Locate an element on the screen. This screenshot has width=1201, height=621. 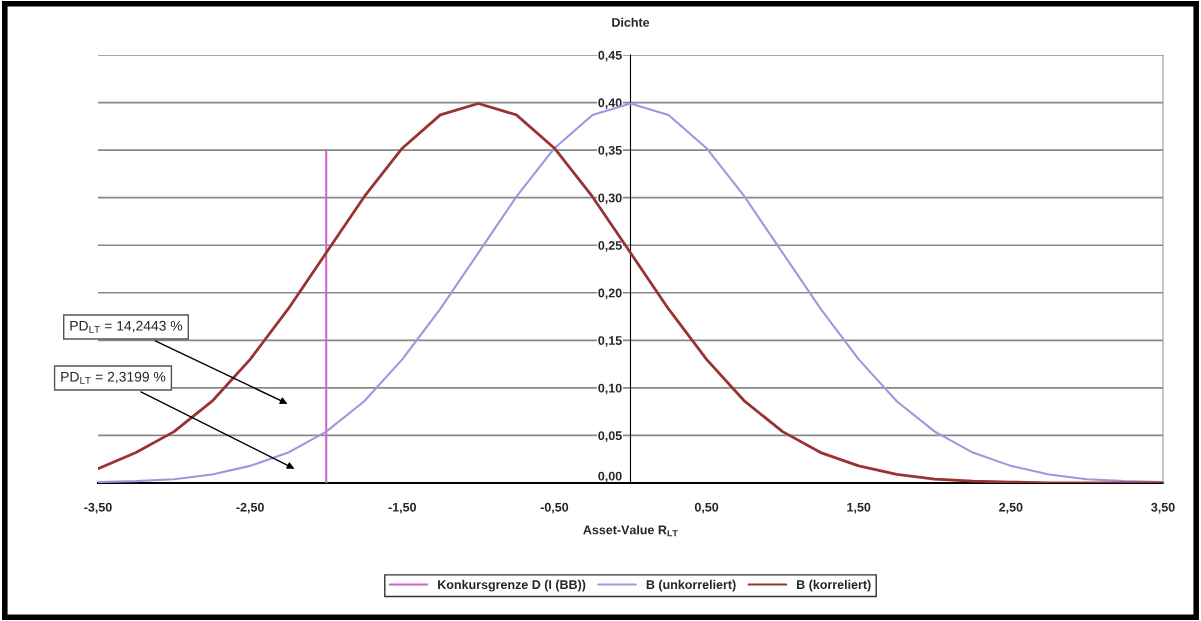
x-axis-title: Asset-Value R$_{LT}$ is located at coordinates (630, 531).